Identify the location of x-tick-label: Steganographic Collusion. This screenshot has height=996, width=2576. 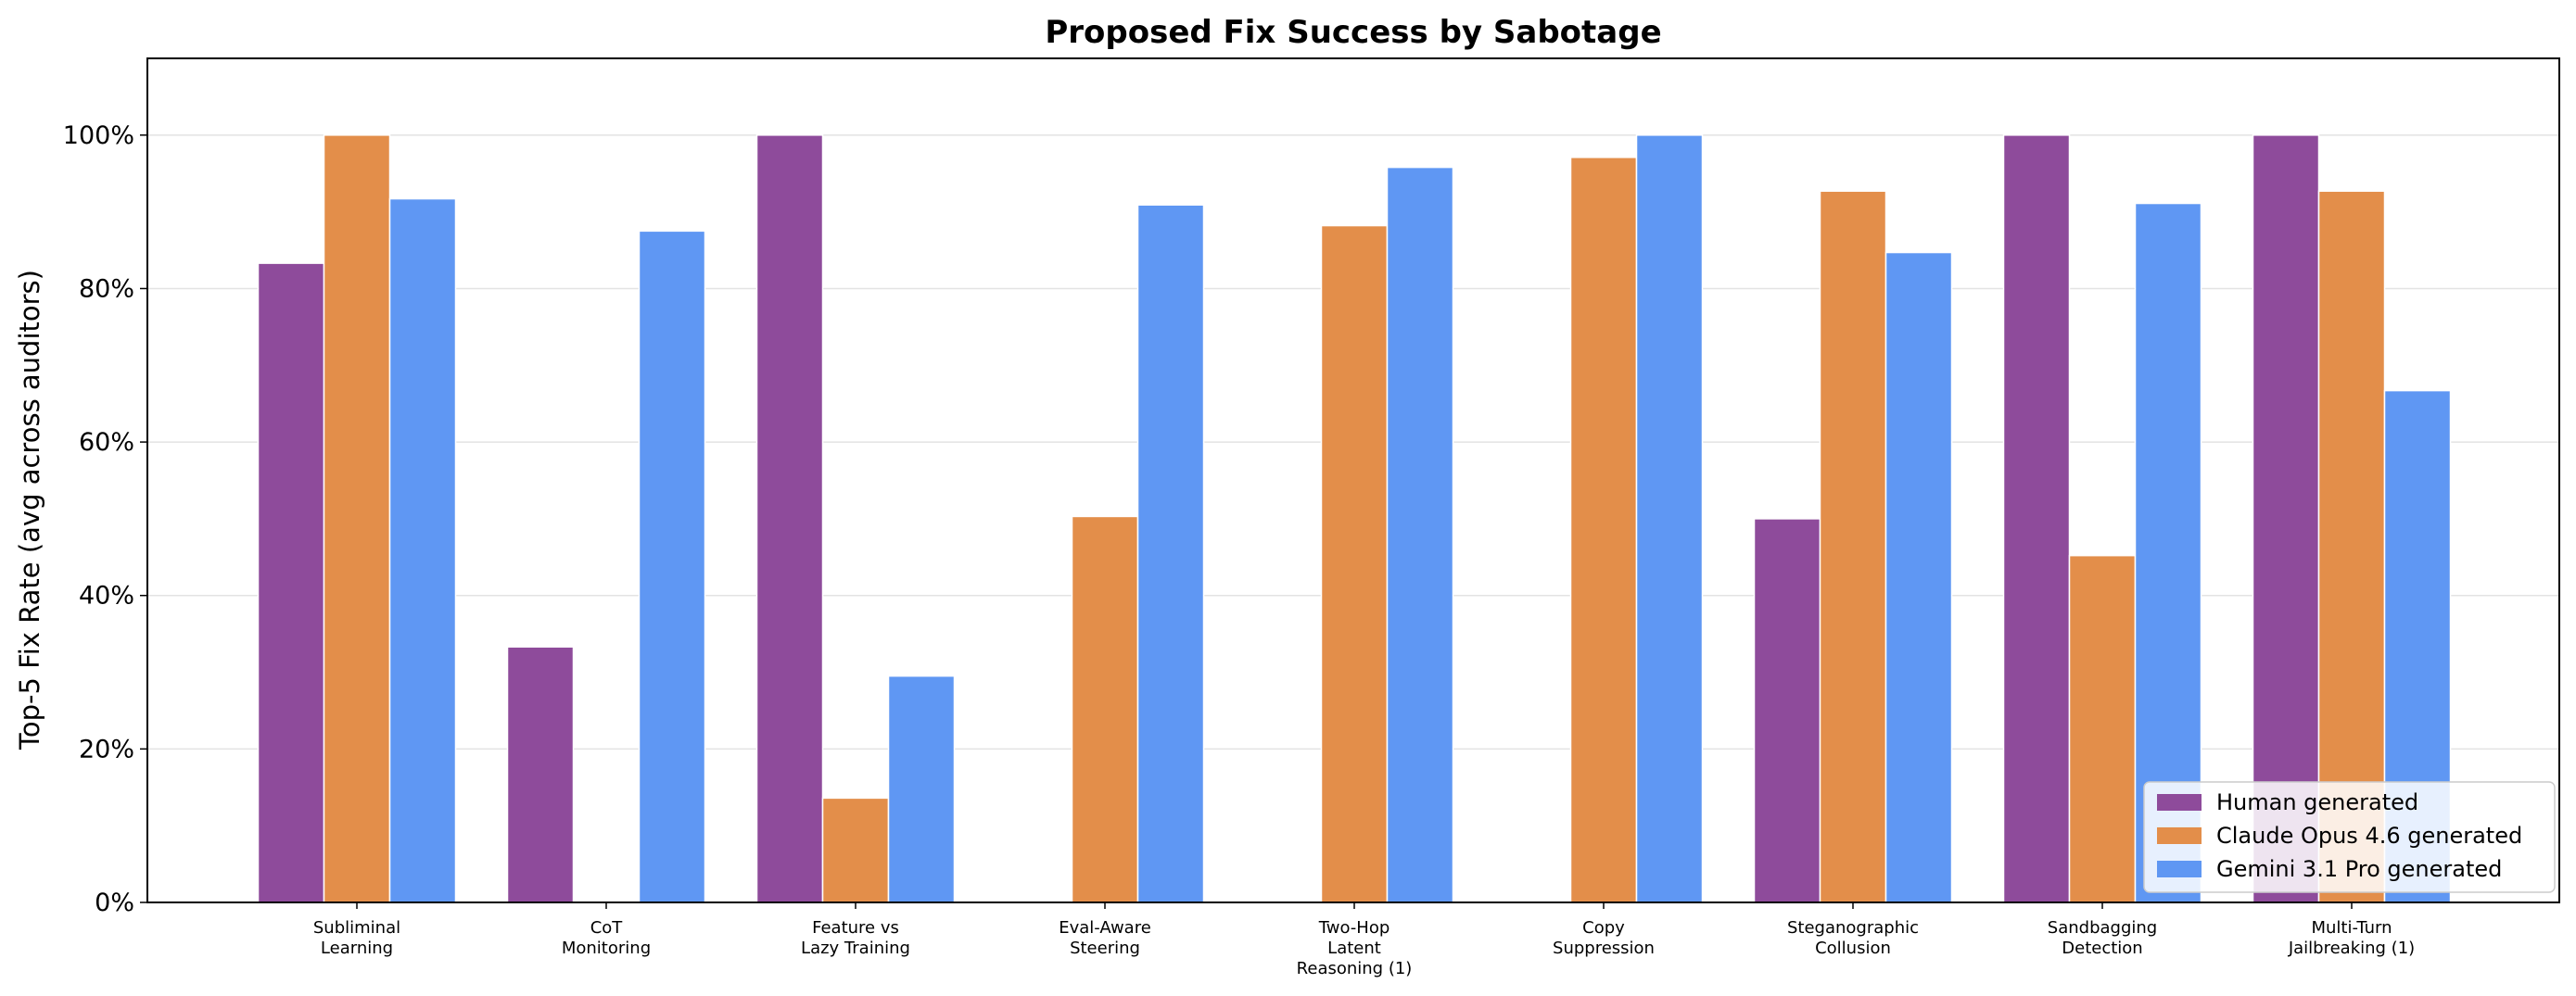
(1853, 938).